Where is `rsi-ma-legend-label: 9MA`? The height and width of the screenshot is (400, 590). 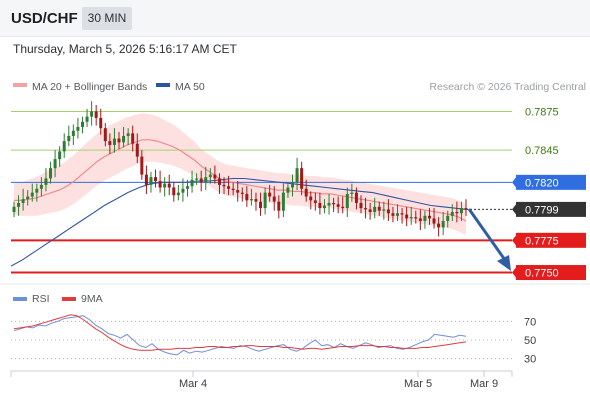
rsi-ma-legend-label: 9MA is located at coordinates (92, 299).